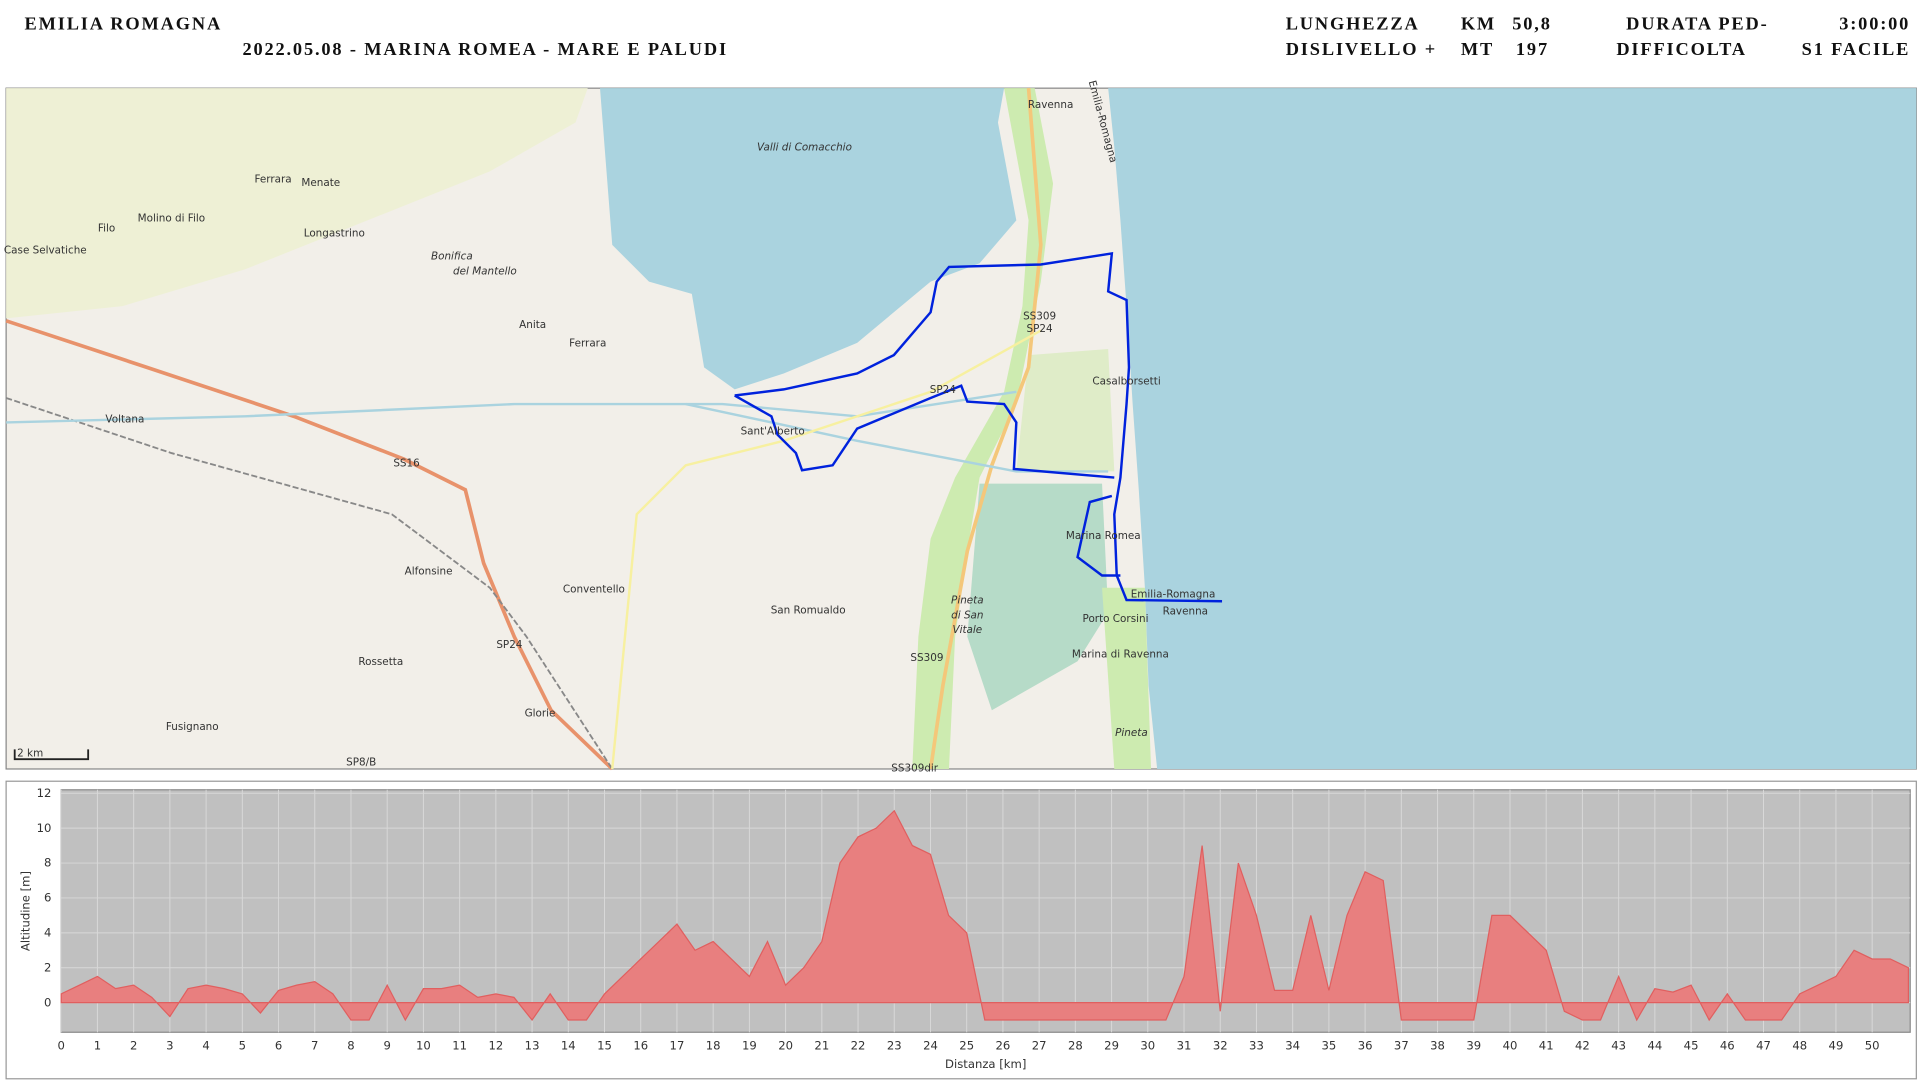 Image resolution: width=1920 pixels, height=1080 pixels. What do you see at coordinates (320, 183) in the screenshot?
I see `map-label: Menate` at bounding box center [320, 183].